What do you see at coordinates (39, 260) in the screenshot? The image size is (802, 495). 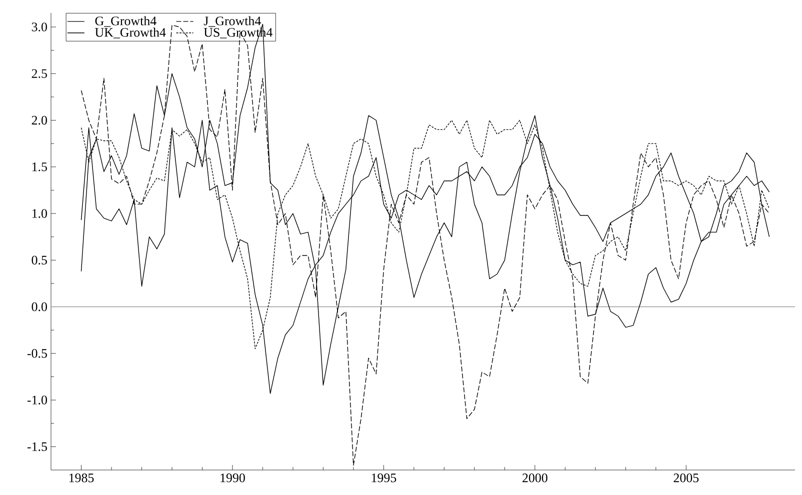 I see `y-tick-label: 0.5` at bounding box center [39, 260].